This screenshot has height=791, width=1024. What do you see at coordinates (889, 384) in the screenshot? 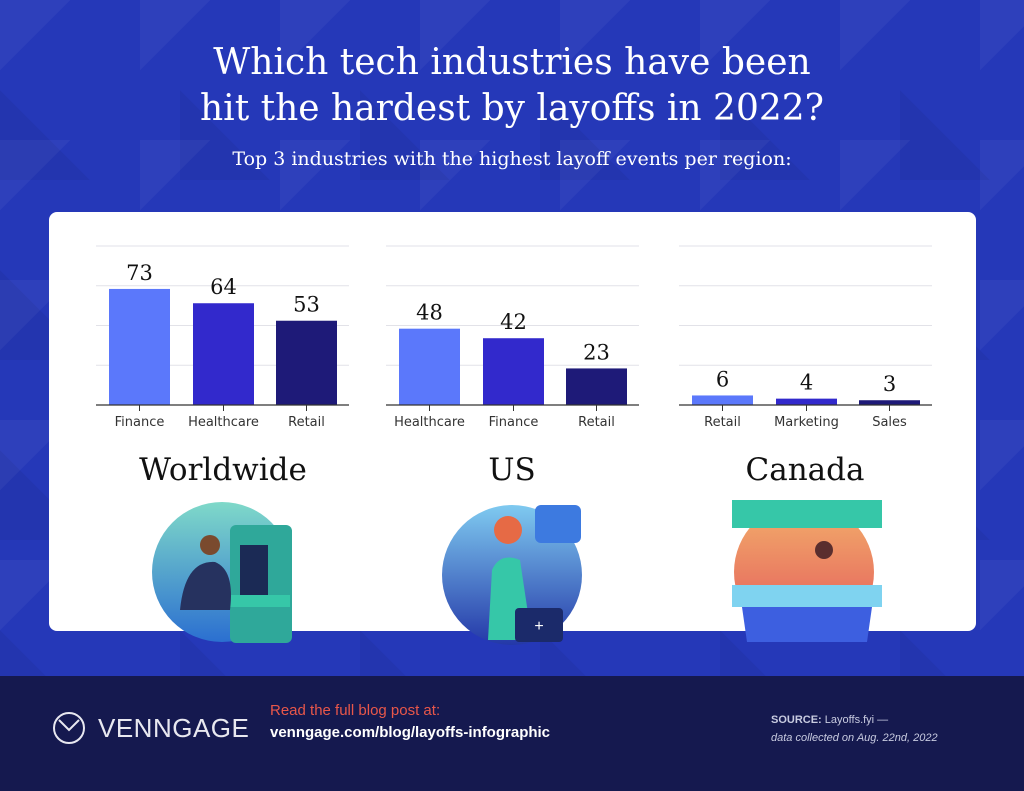
I see `data-label: 3` at bounding box center [889, 384].